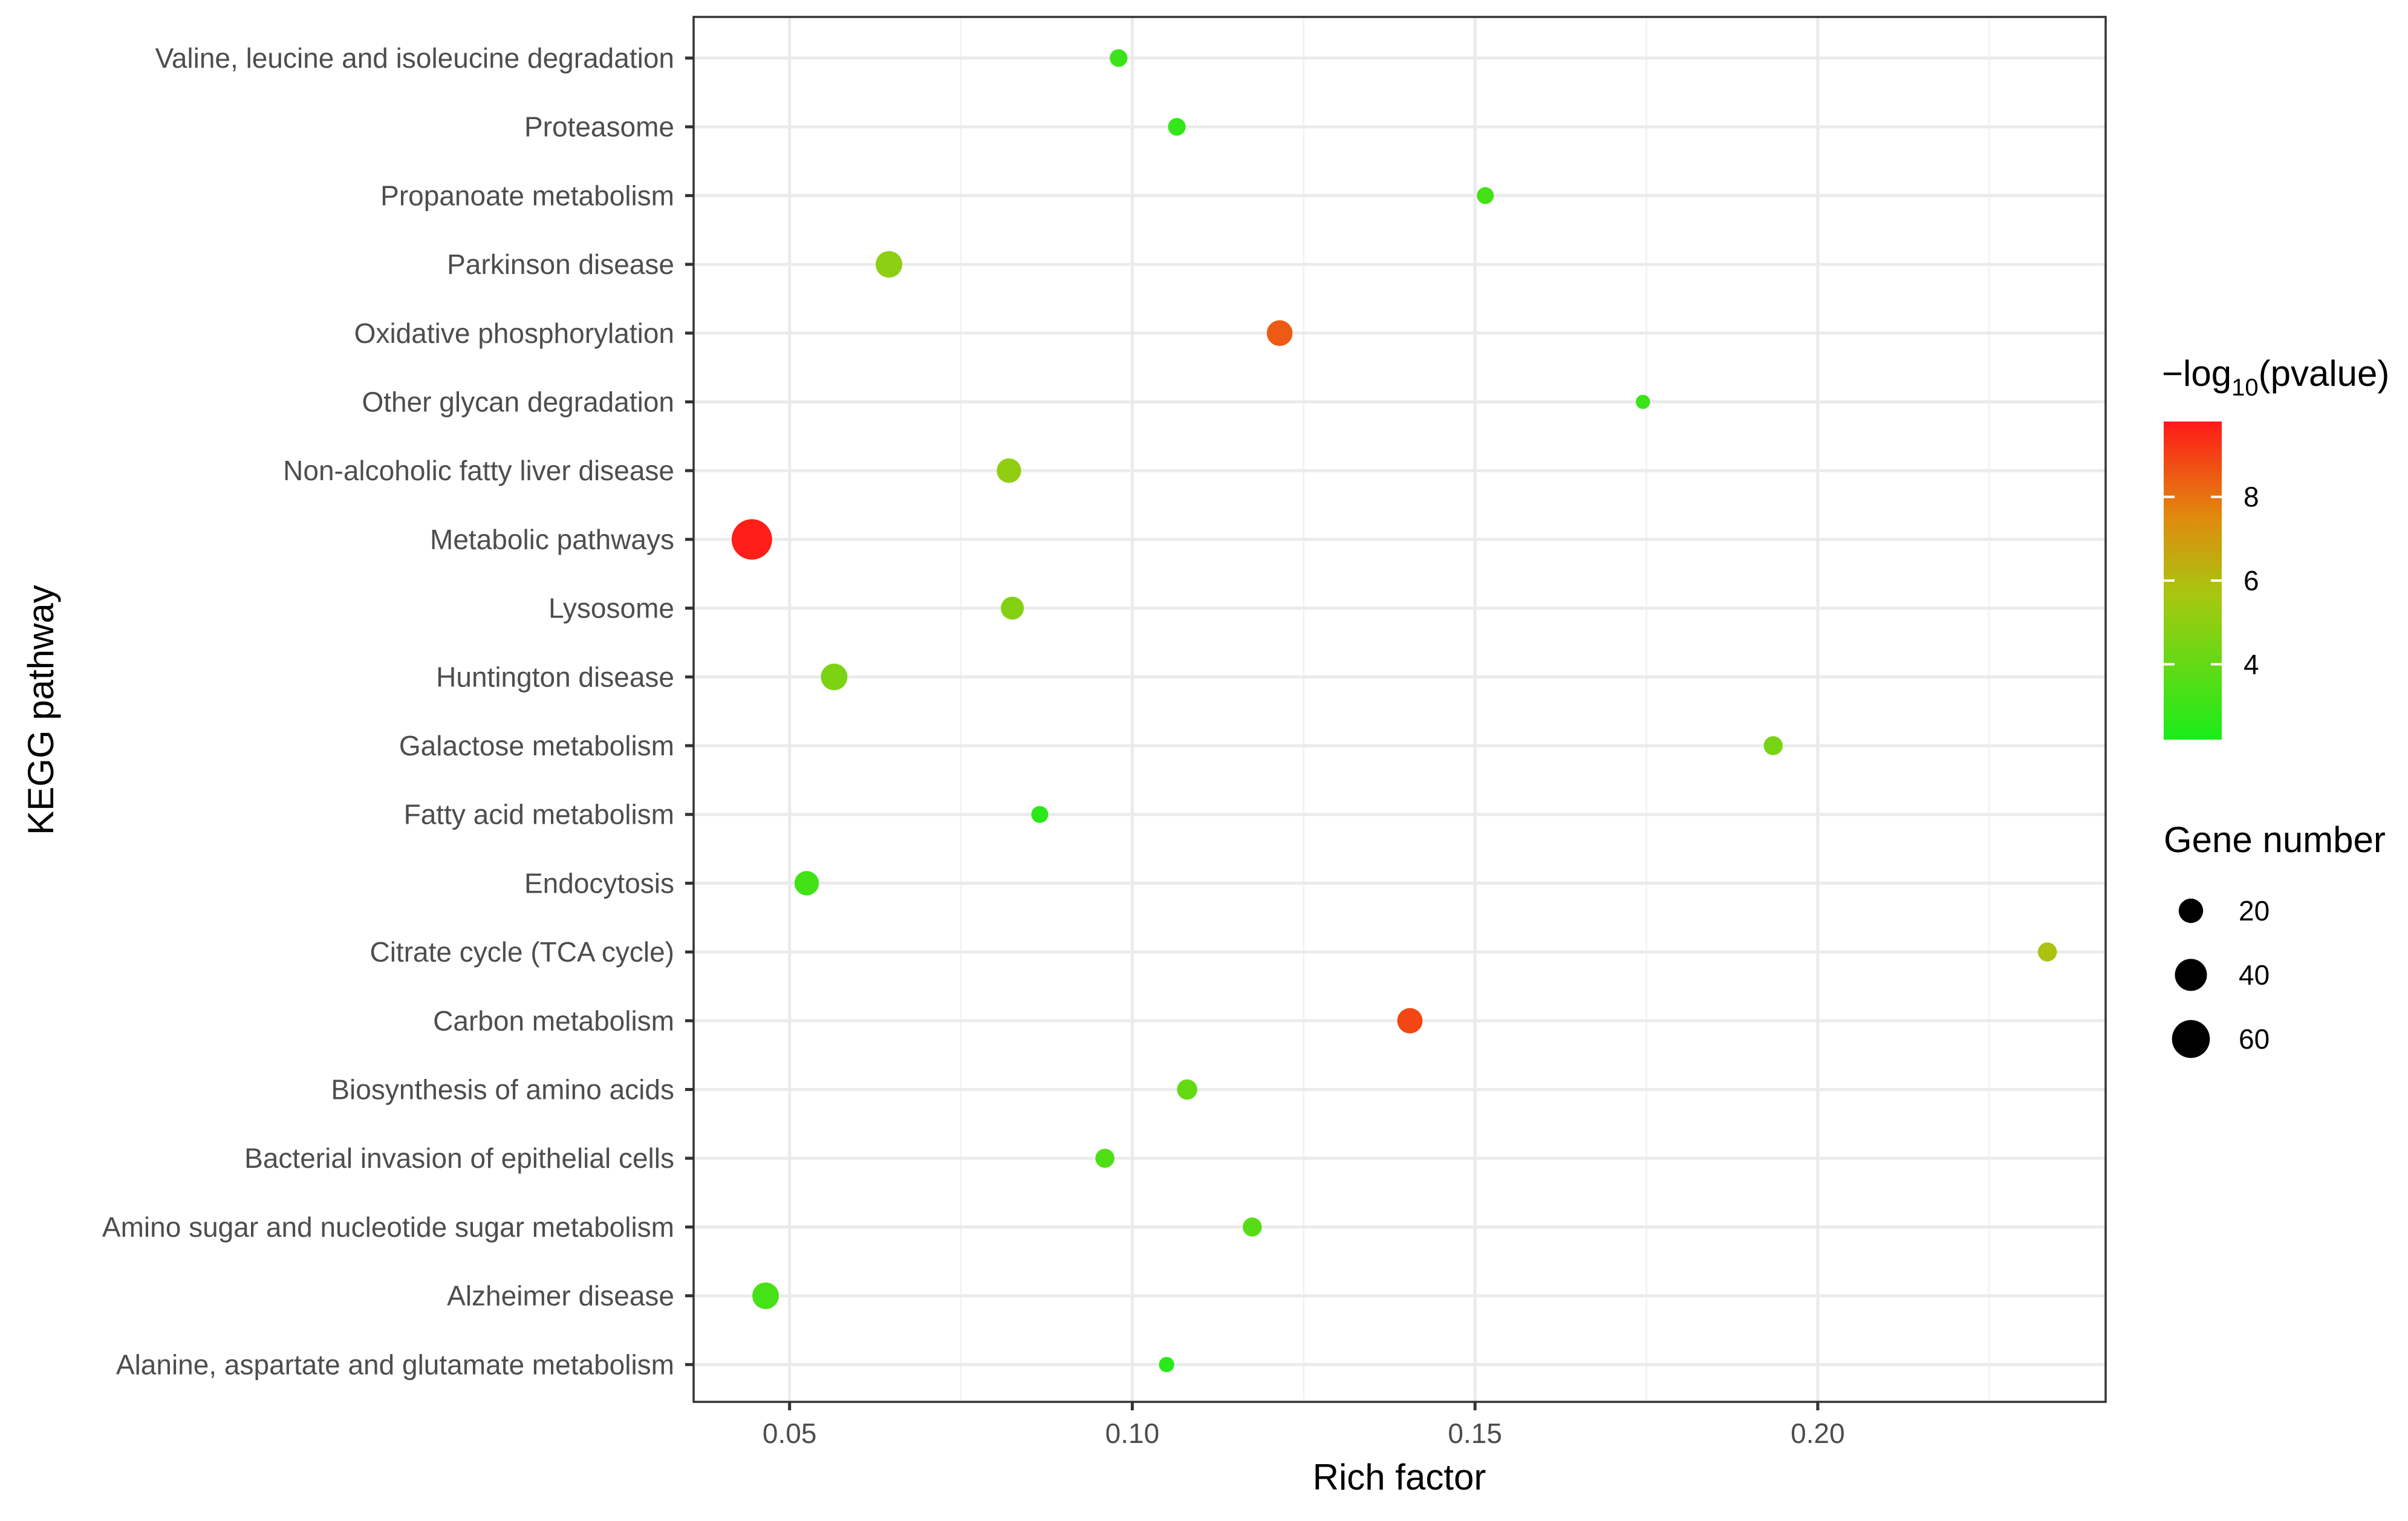 This screenshot has width=2408, height=1521. Describe the element at coordinates (599, 883) in the screenshot. I see `y-axis-tick-label: Endocytosis` at that location.